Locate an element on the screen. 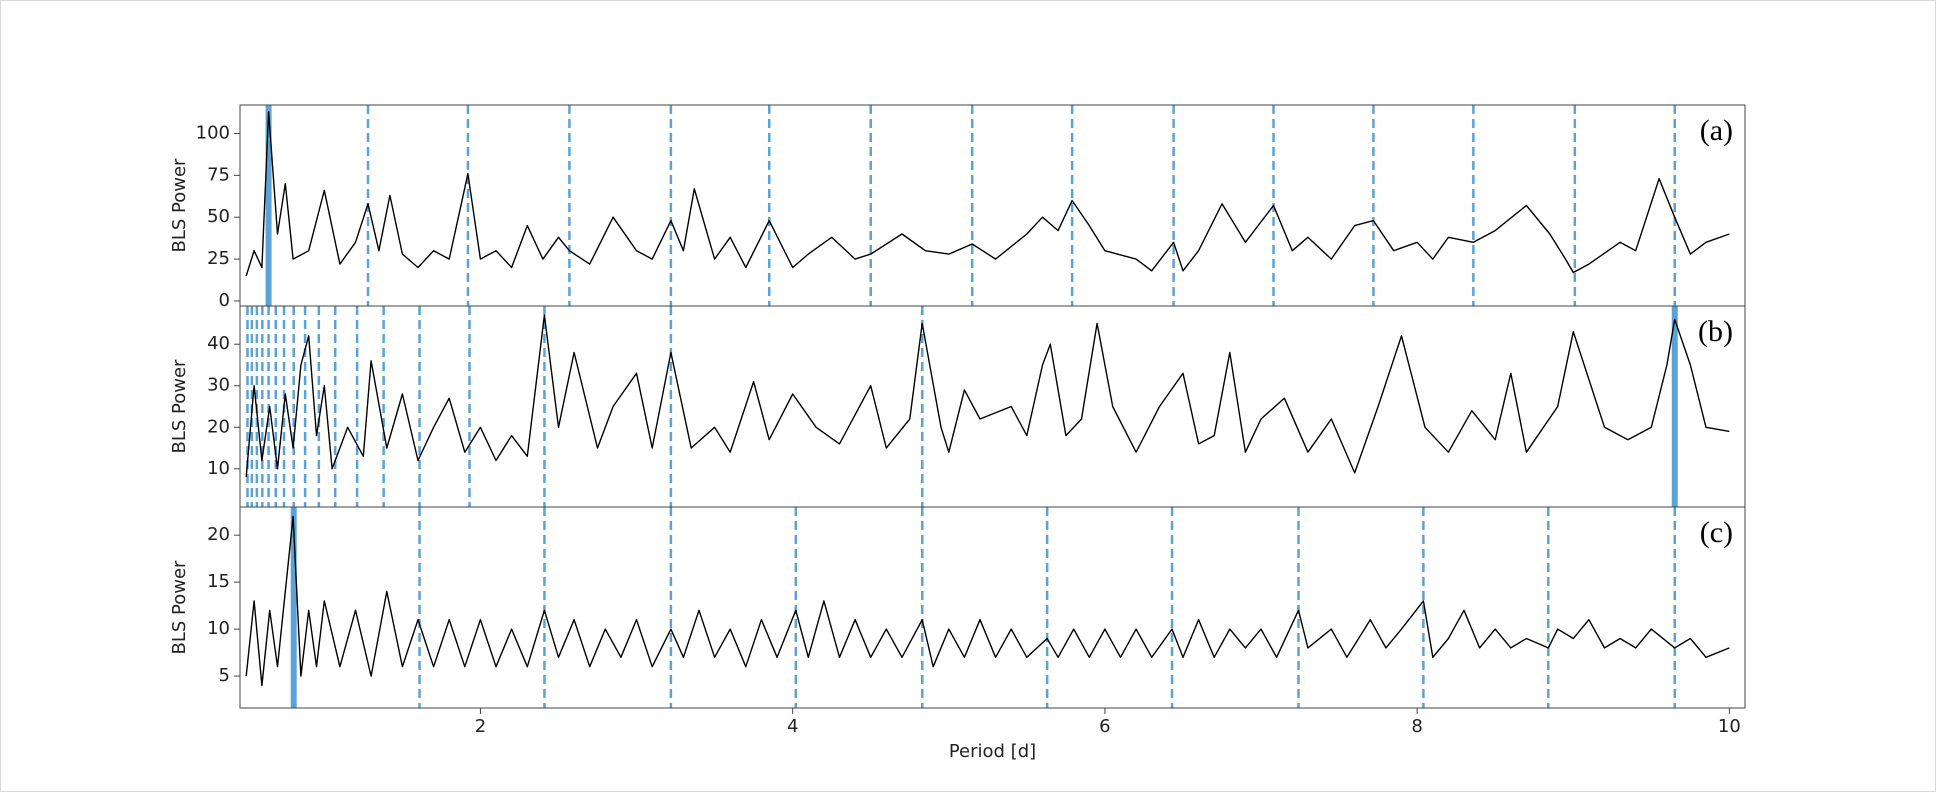 This screenshot has width=1936, height=792. x-axis-label: Period [d] is located at coordinates (992, 751).